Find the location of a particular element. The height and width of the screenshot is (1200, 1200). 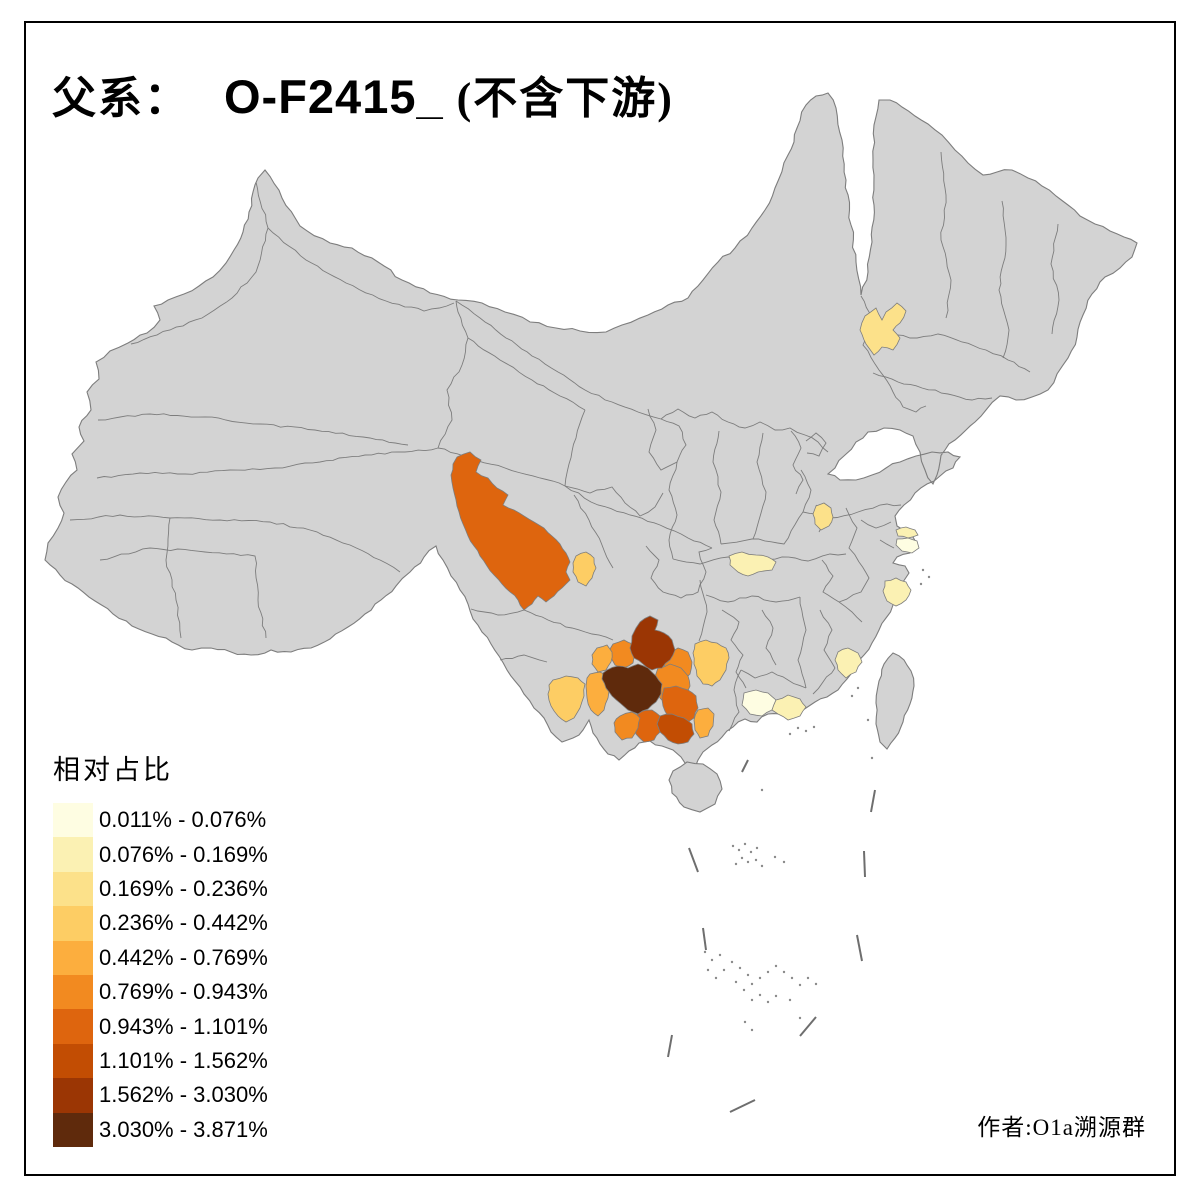

title-prefix: 父系： is located at coordinates (121, 98).